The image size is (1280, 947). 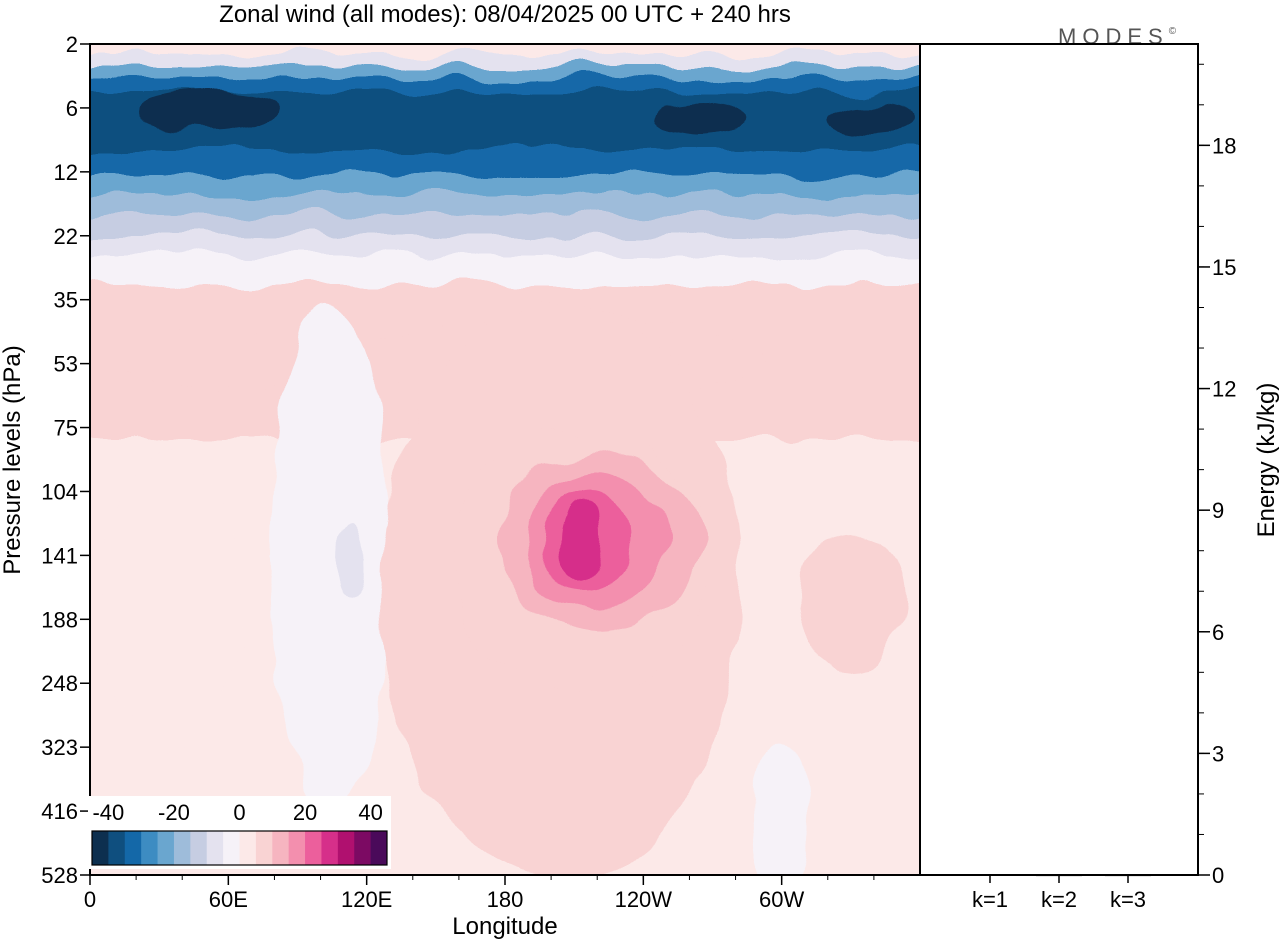 What do you see at coordinates (59, 811) in the screenshot?
I see `y-tick-label-12: 416` at bounding box center [59, 811].